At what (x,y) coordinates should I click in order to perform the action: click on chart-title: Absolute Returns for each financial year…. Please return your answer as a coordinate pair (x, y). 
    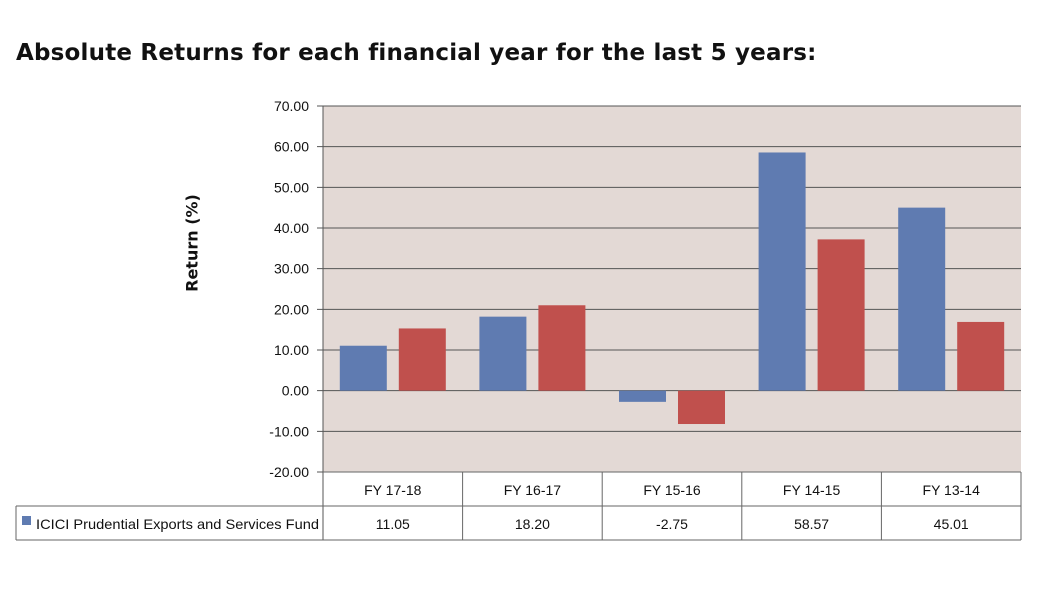
    Looking at the image, I should click on (416, 53).